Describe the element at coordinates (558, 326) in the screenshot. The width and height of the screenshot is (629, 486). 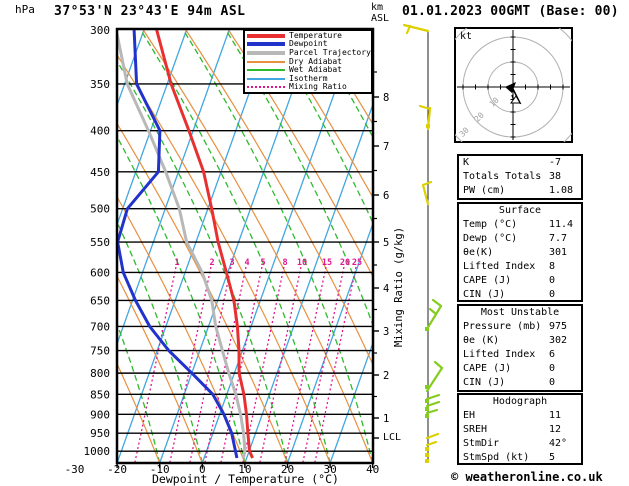
I see `stat-value: 975` at that location.